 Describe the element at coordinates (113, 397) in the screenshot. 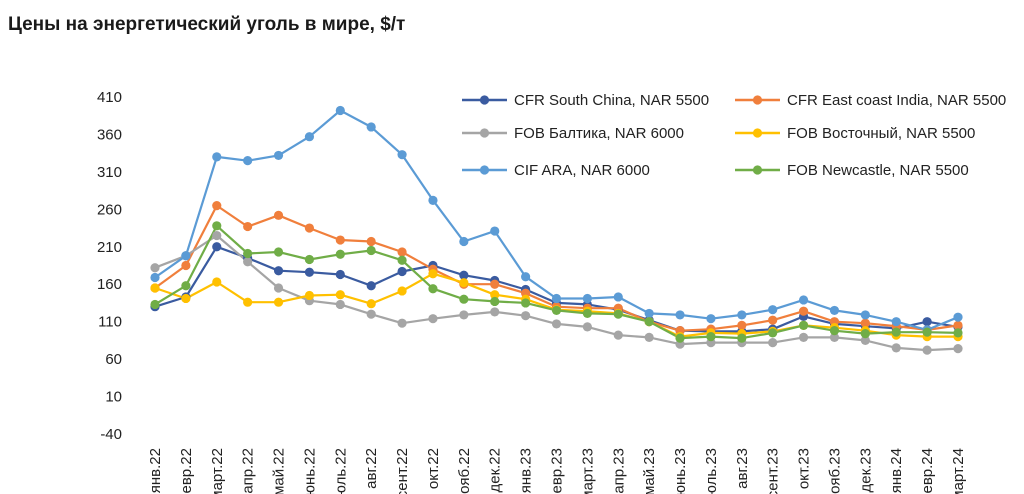

I see `y-tick-label: 10` at that location.